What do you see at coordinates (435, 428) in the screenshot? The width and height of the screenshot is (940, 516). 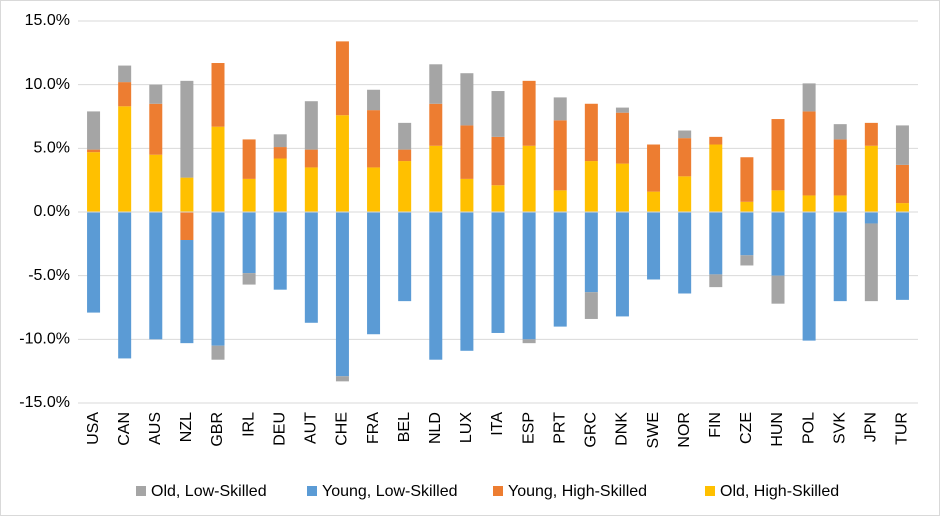 I see `x-tick-label: NLD` at bounding box center [435, 428].